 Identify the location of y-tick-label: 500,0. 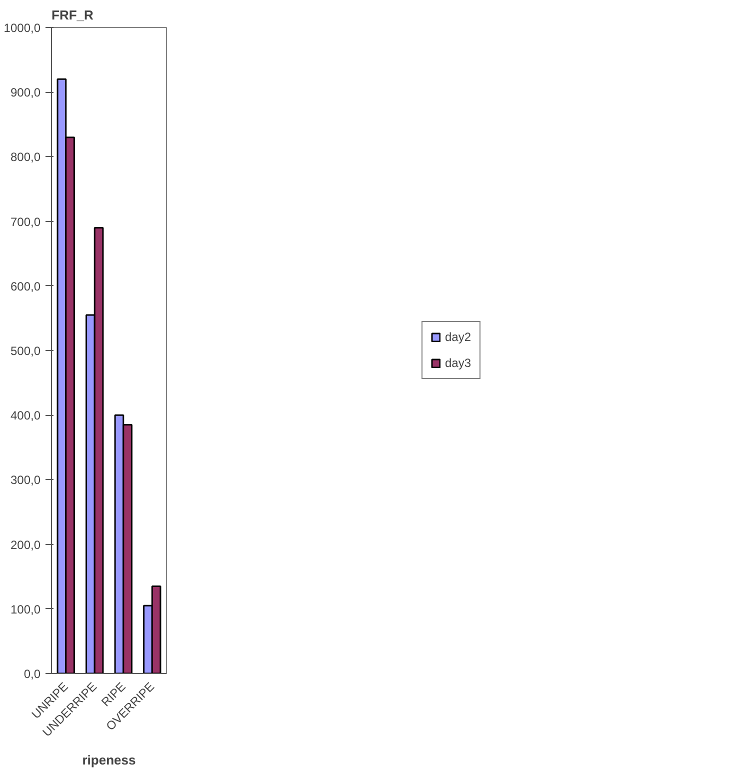
(25, 351).